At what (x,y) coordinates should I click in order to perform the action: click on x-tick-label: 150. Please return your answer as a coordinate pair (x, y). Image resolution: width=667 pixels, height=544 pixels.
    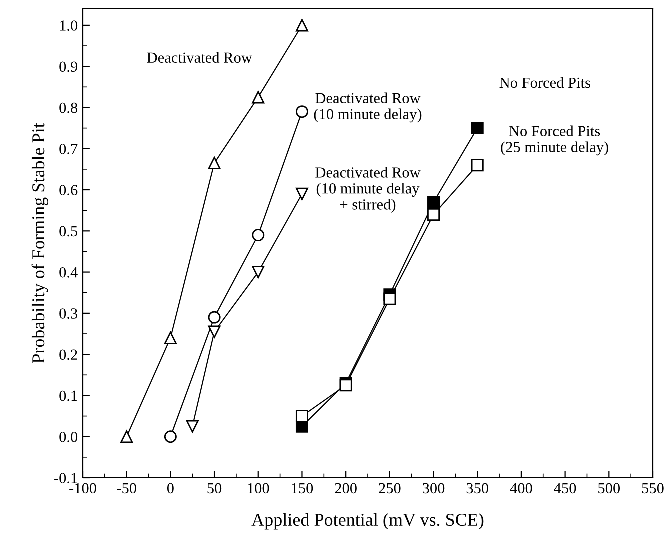
    Looking at the image, I should click on (303, 488).